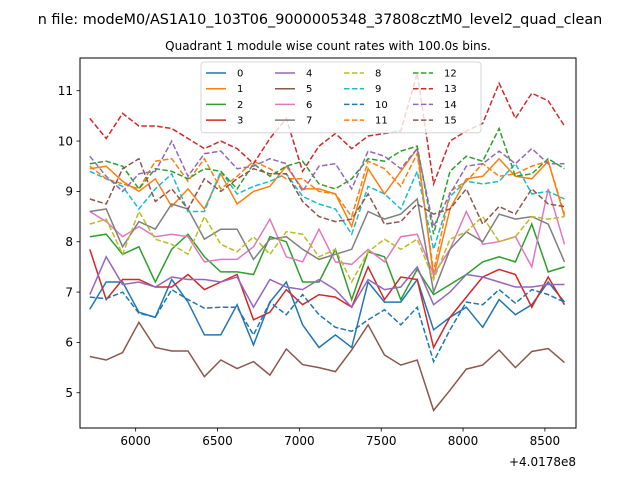 The height and width of the screenshot is (480, 640). Describe the element at coordinates (65, 141) in the screenshot. I see `y-tick-label: 10` at that location.